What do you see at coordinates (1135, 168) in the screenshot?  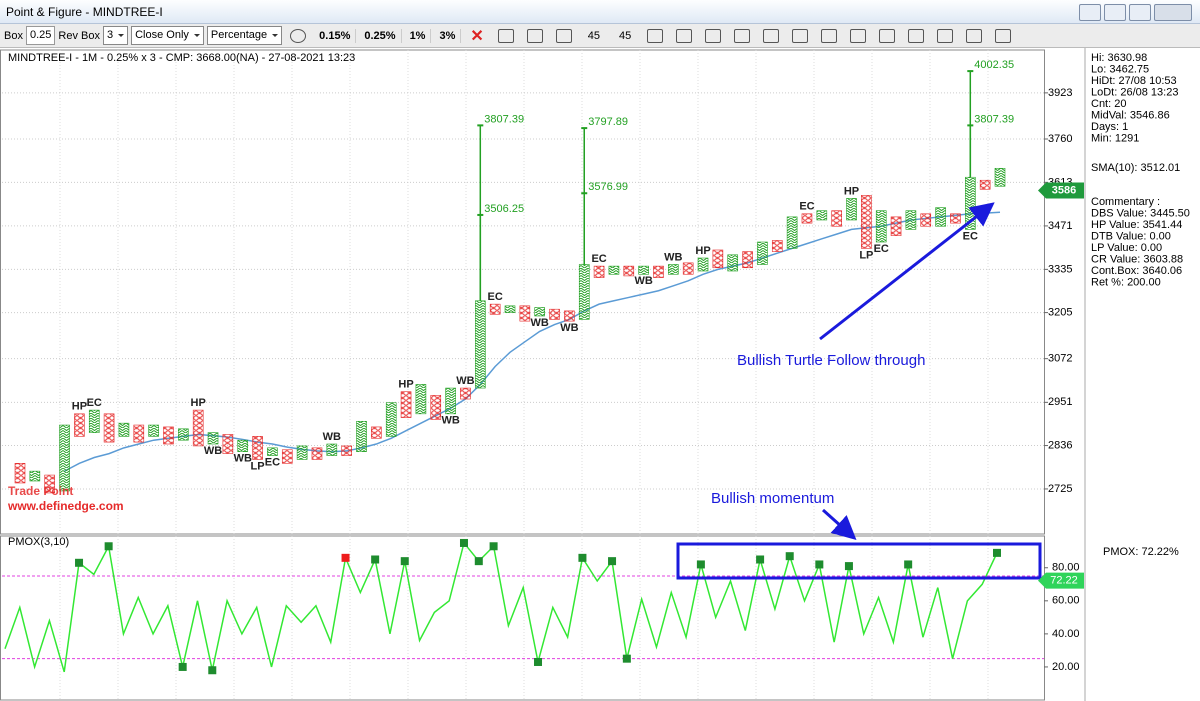 I see `sma-readout: SMA(10): 3512.01` at bounding box center [1135, 168].